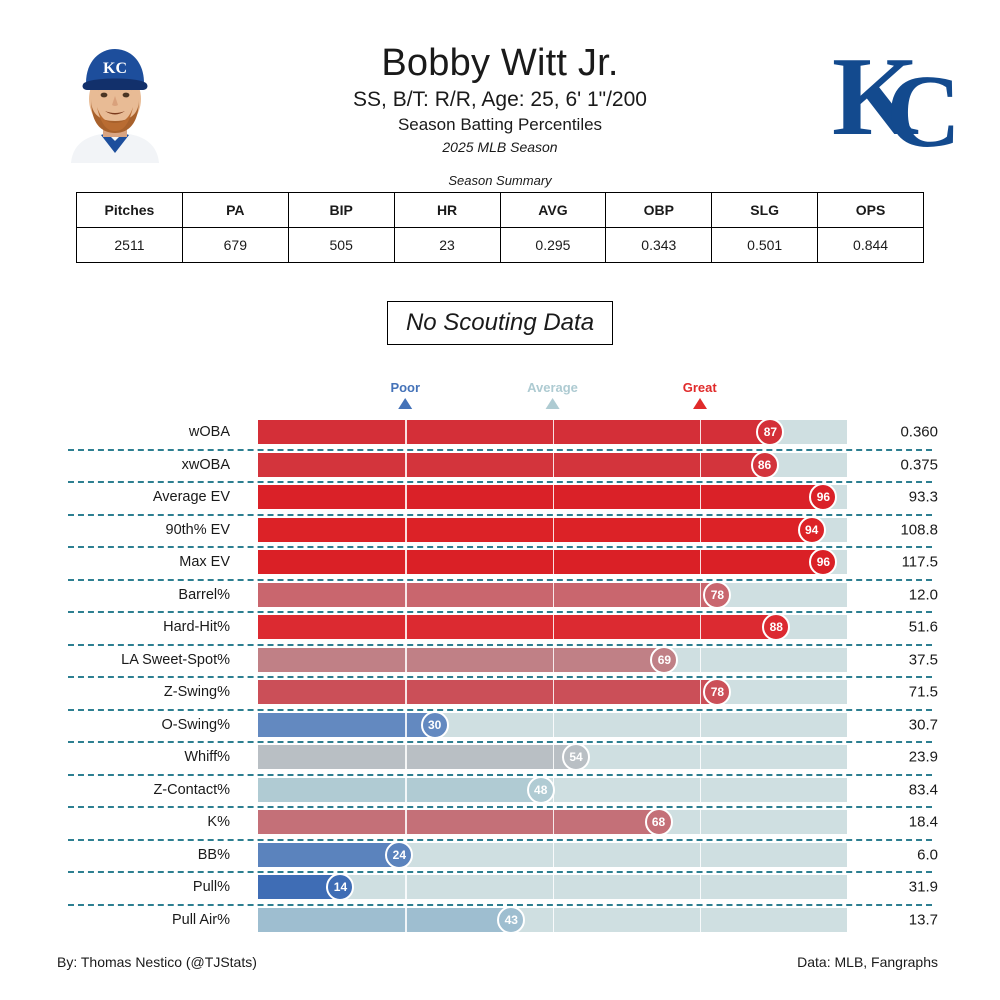  Describe the element at coordinates (552, 789) in the screenshot. I see `percentile-track: 48` at that location.